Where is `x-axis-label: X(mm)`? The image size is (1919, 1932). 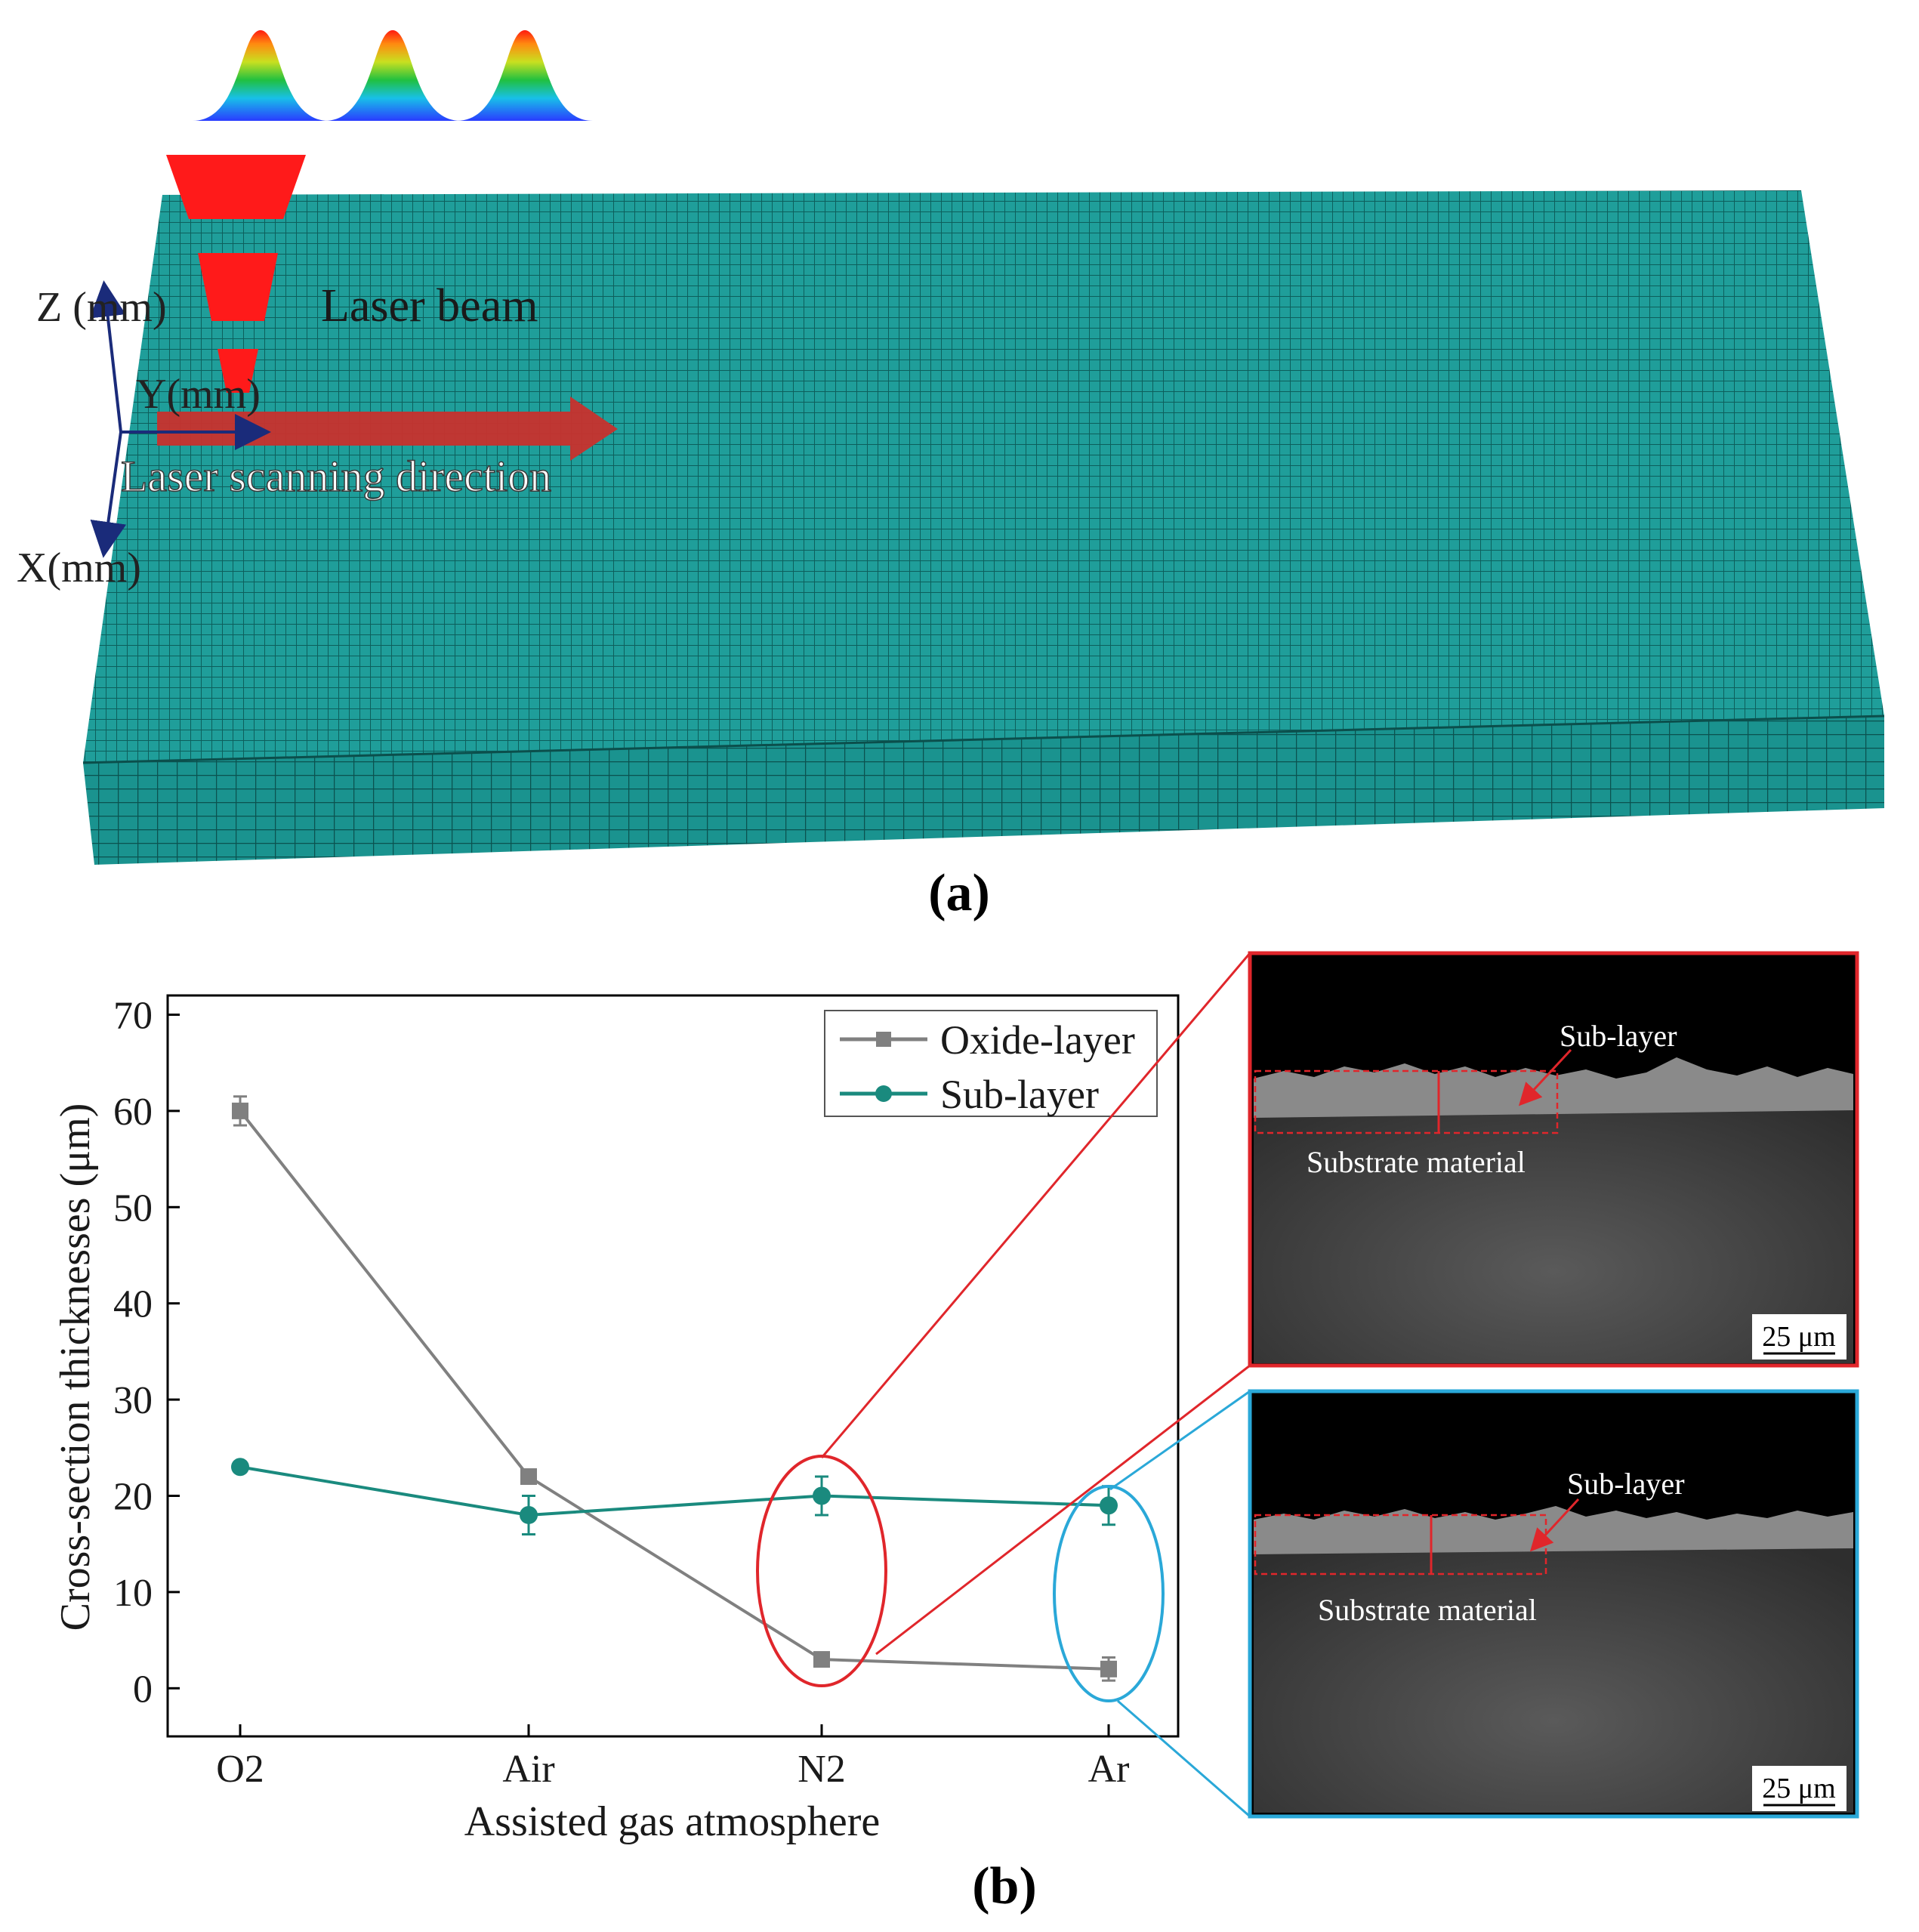
x-axis-label: X(mm) is located at coordinates (79, 568).